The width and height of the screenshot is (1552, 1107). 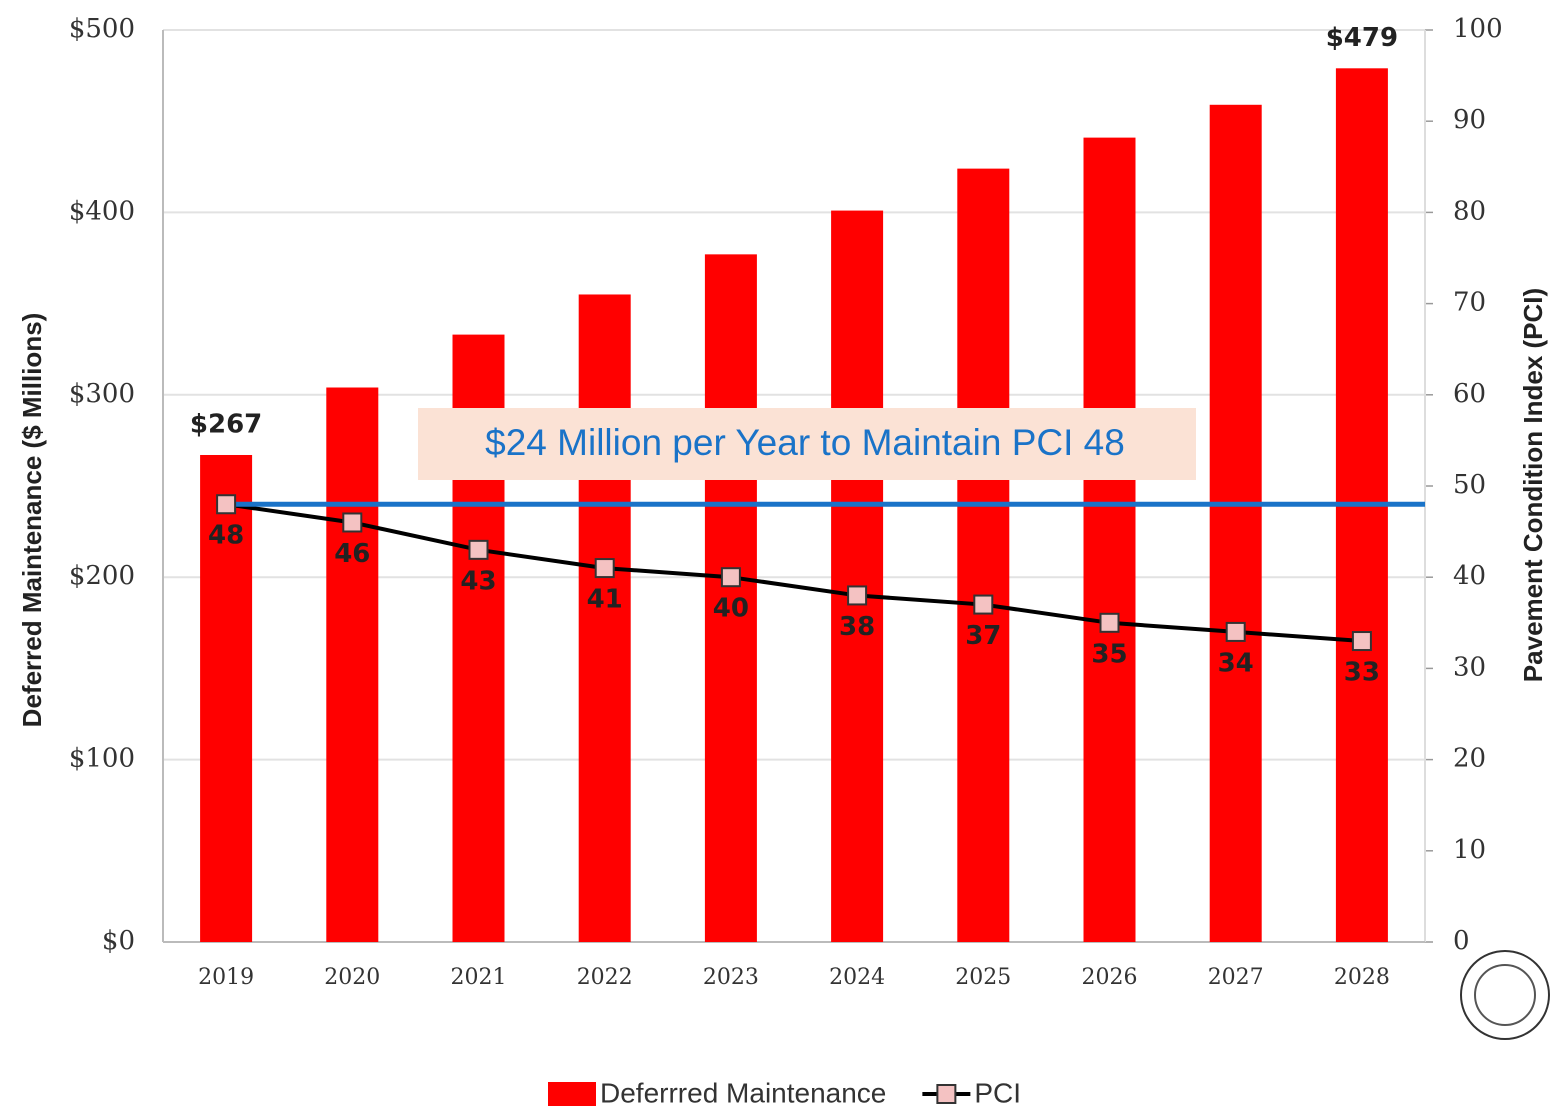 I want to click on pci-value-label: 34, so click(x=1236, y=663).